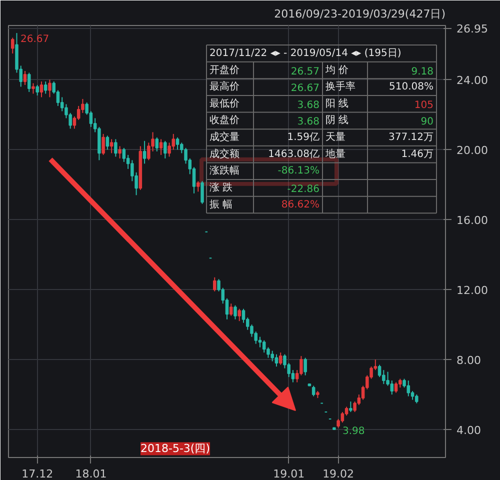 The image size is (500, 480). Describe the element at coordinates (306, 53) in the screenshot. I see `annotation: 2017/11/22 ◂▸ - 2019/05/14 ◂▸ (195日)` at that location.